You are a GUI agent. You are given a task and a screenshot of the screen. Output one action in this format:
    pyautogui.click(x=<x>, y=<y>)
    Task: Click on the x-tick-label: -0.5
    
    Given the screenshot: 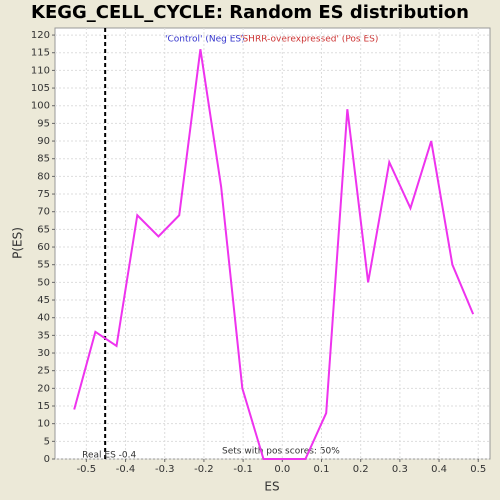 What is the action you would take?
    pyautogui.click(x=87, y=469)
    